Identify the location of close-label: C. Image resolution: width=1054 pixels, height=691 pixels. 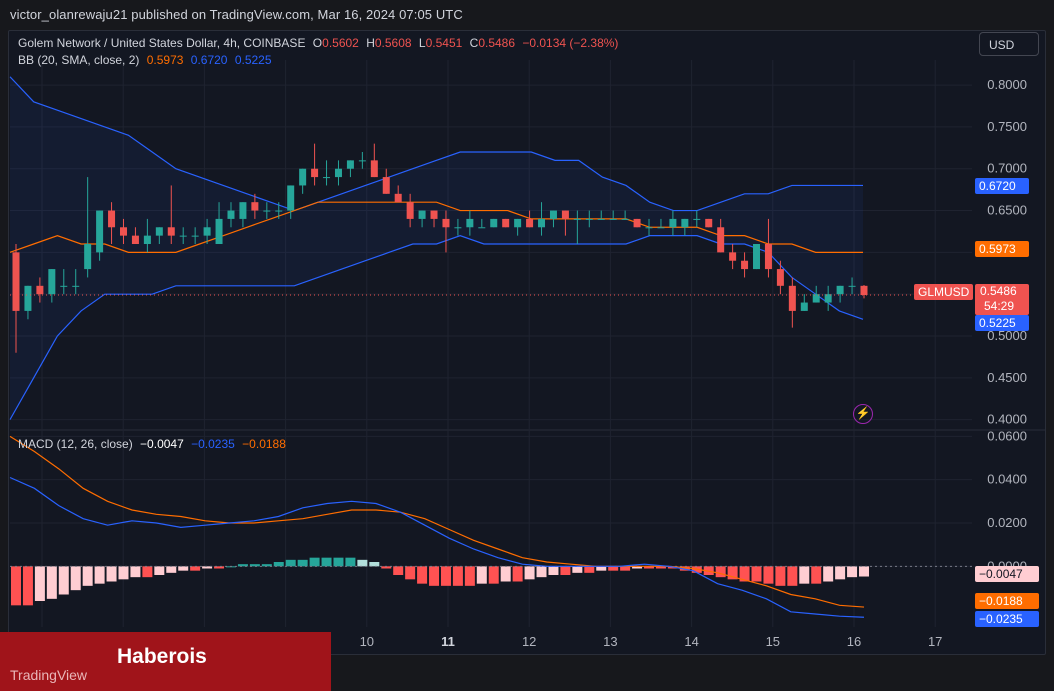
(474, 43).